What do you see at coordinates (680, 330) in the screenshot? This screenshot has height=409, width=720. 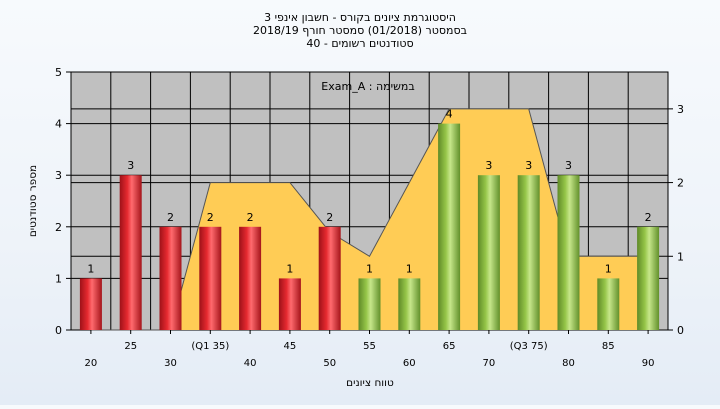 I see `y2-tick-label: 0` at bounding box center [680, 330].